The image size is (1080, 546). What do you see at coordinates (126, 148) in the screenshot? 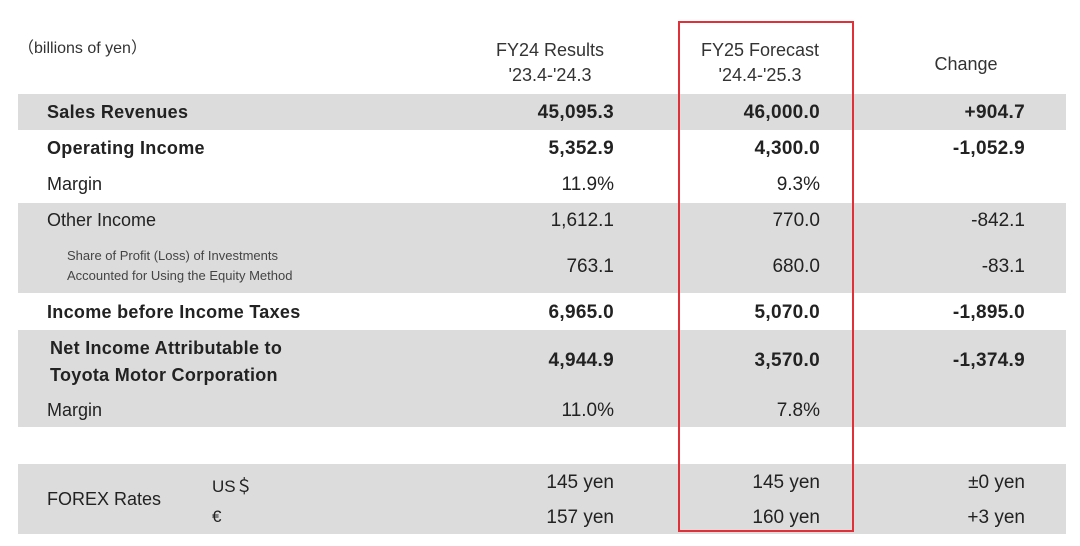
I see `operating-label: Operating Income` at bounding box center [126, 148].